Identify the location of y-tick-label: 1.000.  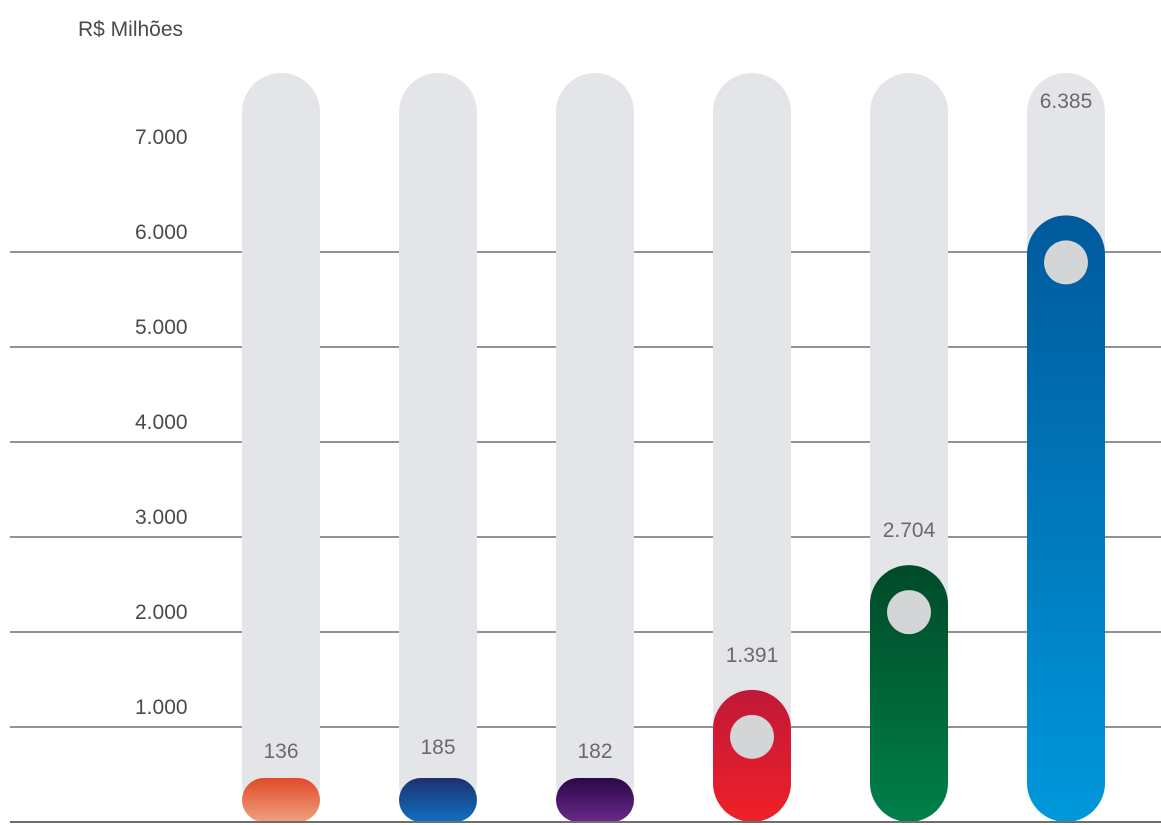
(161, 707).